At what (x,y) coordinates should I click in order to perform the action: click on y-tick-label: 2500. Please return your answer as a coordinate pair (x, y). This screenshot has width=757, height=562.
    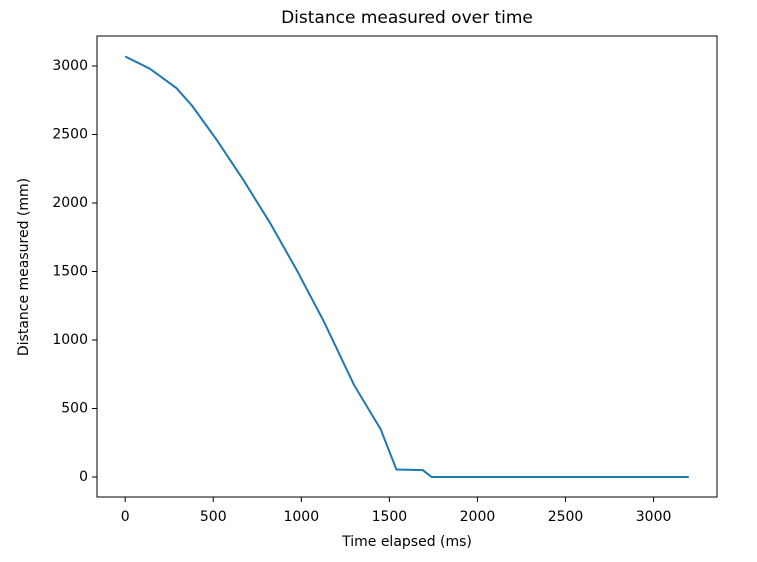
    Looking at the image, I should click on (70, 135).